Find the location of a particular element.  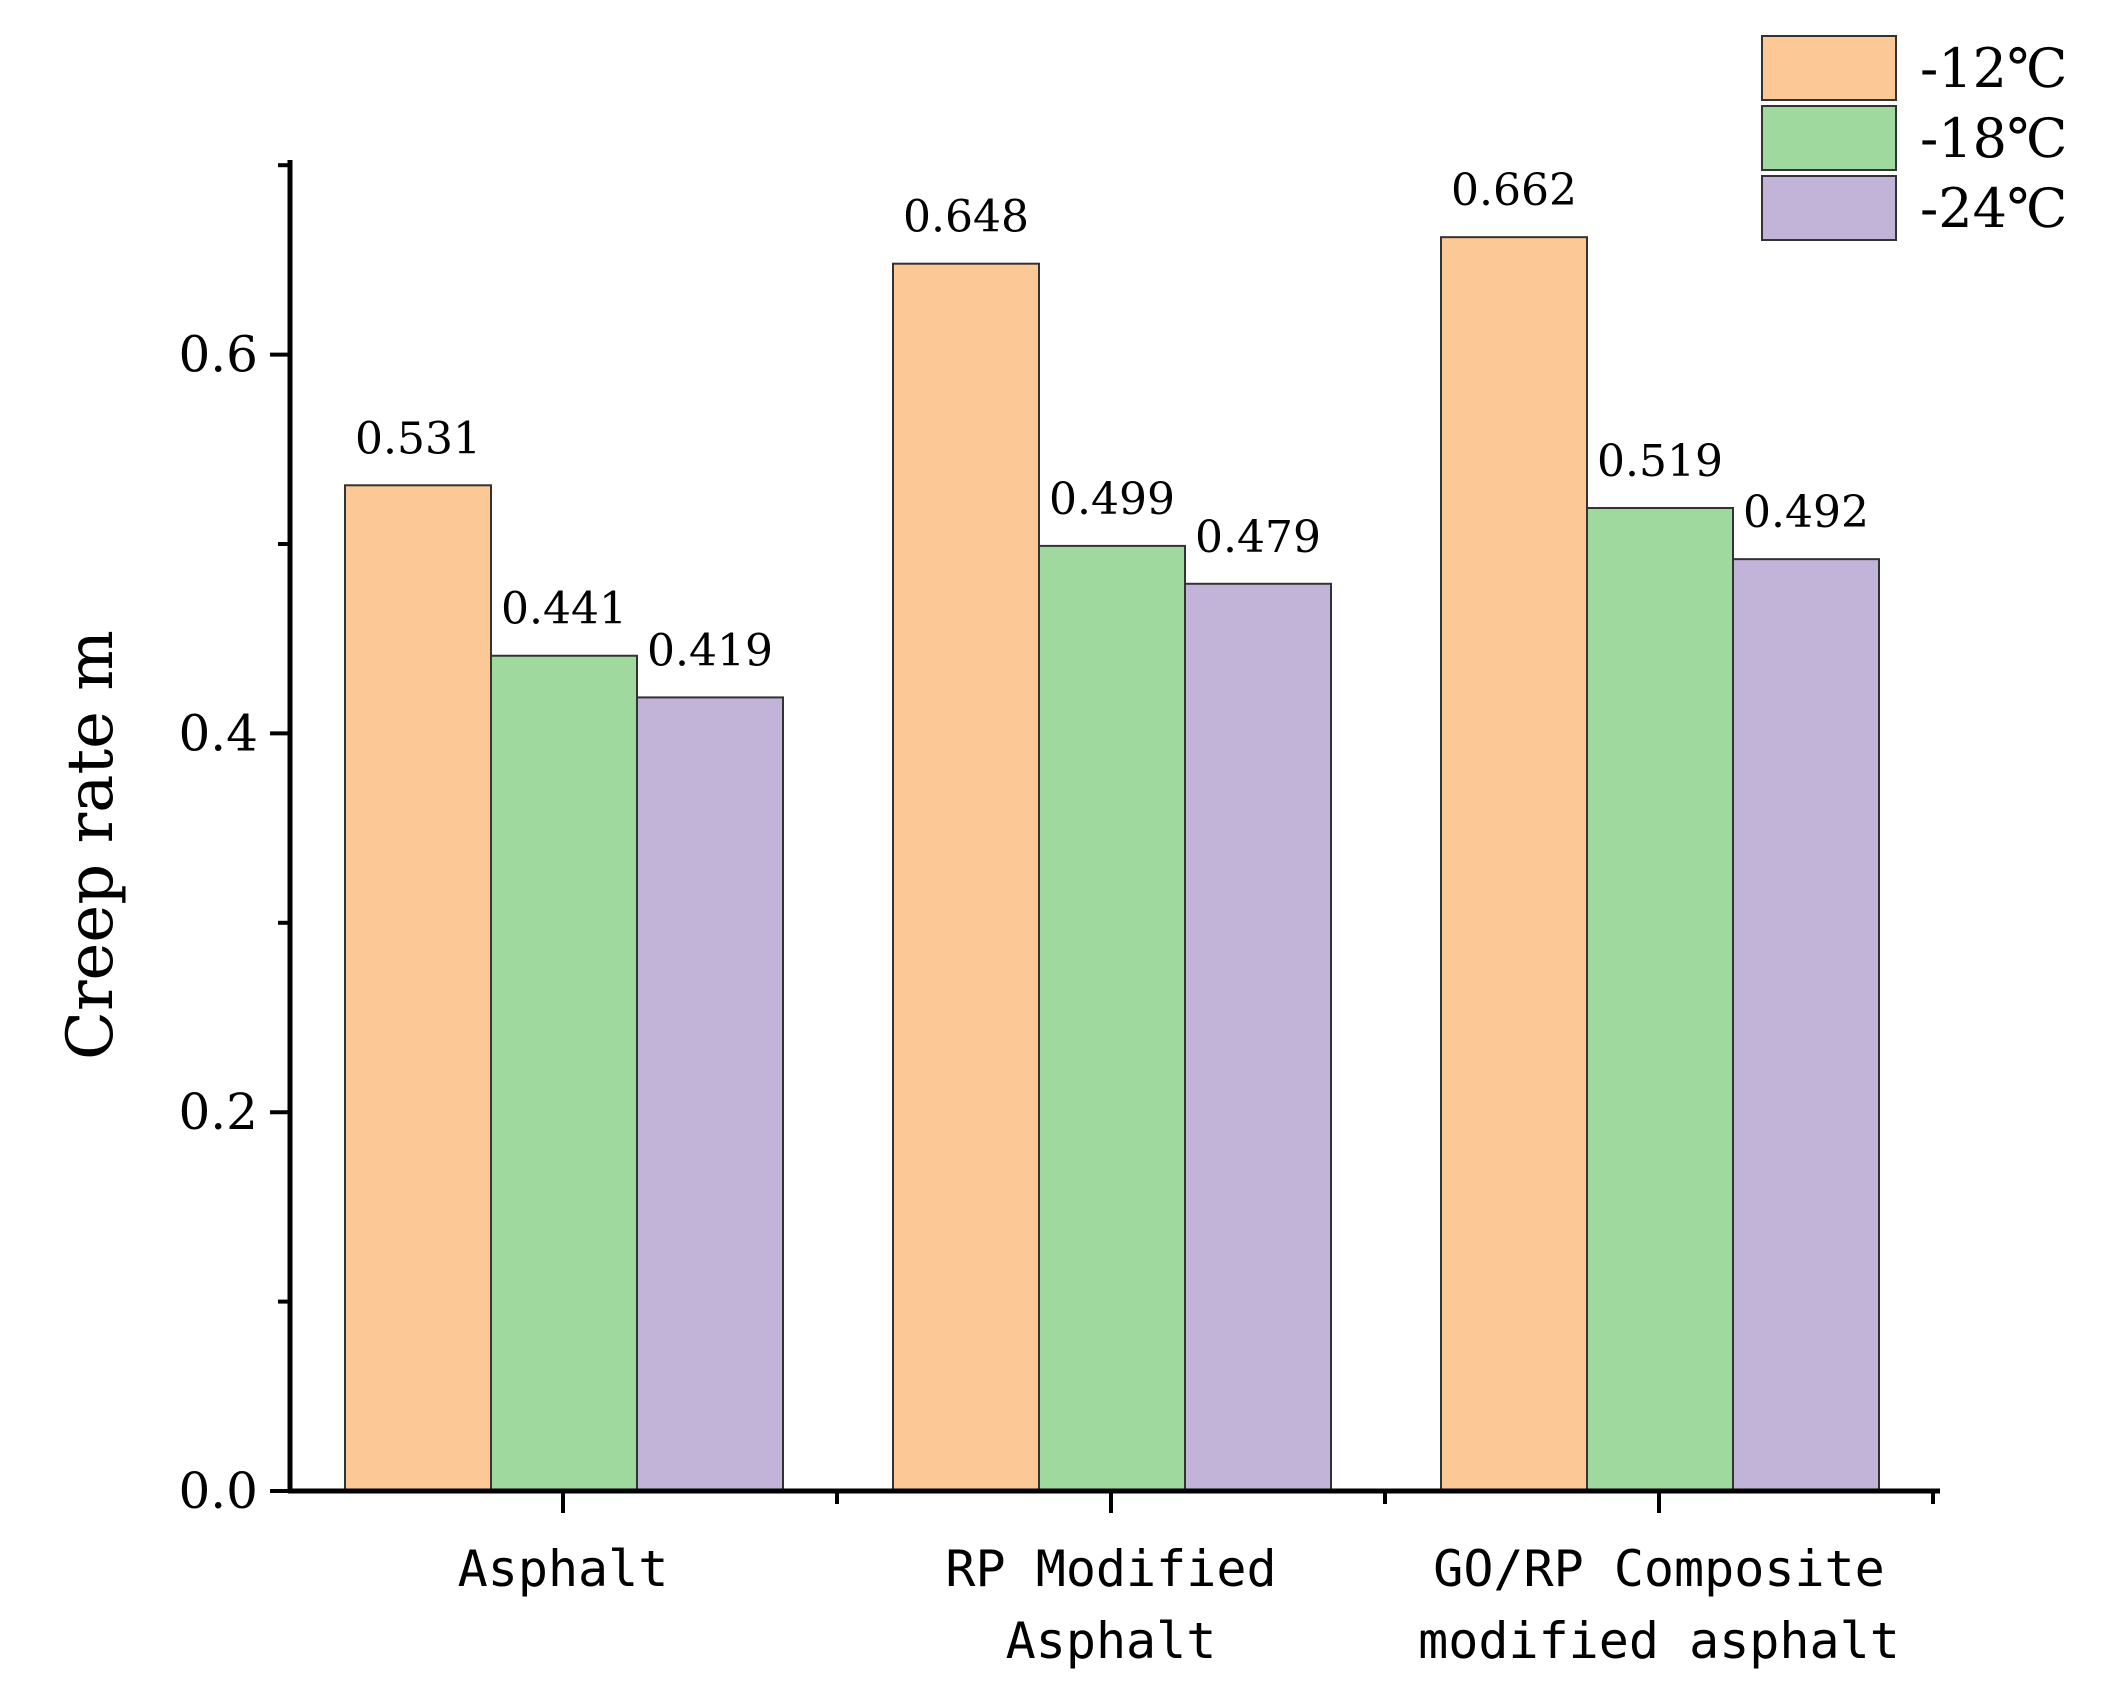

data-label-series3-cat3: 0.492 is located at coordinates (1806, 512).